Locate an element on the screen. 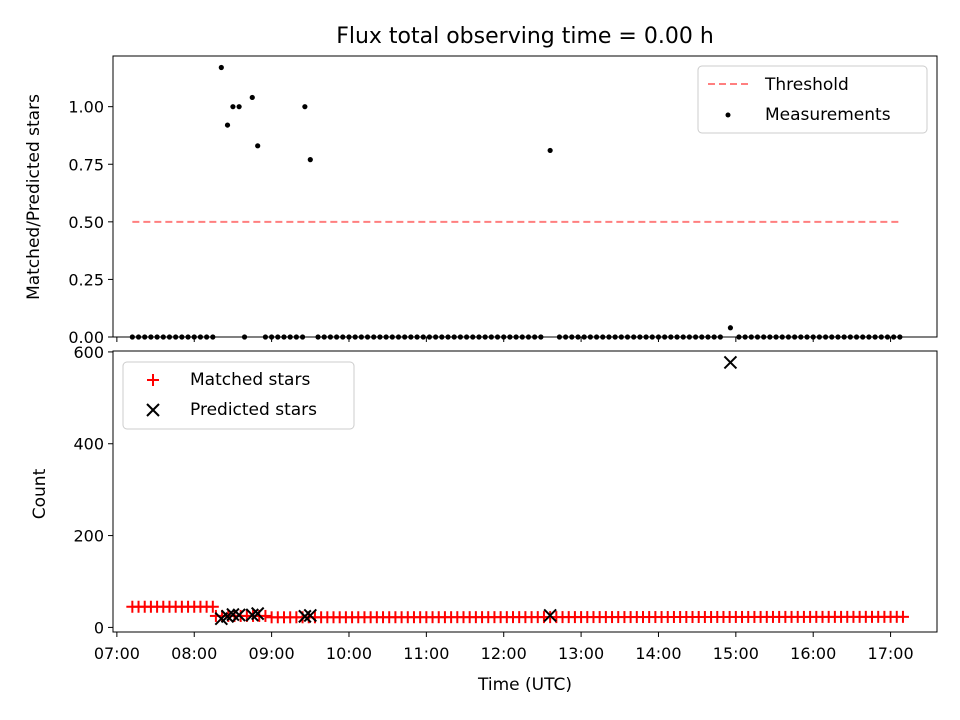 The image size is (960, 720). x-tick-label: 16:00 is located at coordinates (813, 653).